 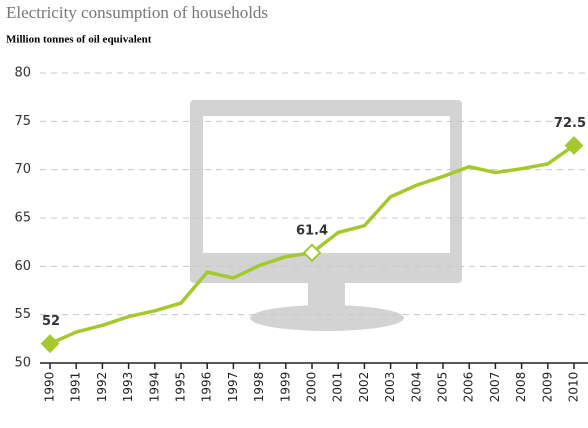 What do you see at coordinates (233, 387) in the screenshot?
I see `x-tick-label: 1997` at bounding box center [233, 387].